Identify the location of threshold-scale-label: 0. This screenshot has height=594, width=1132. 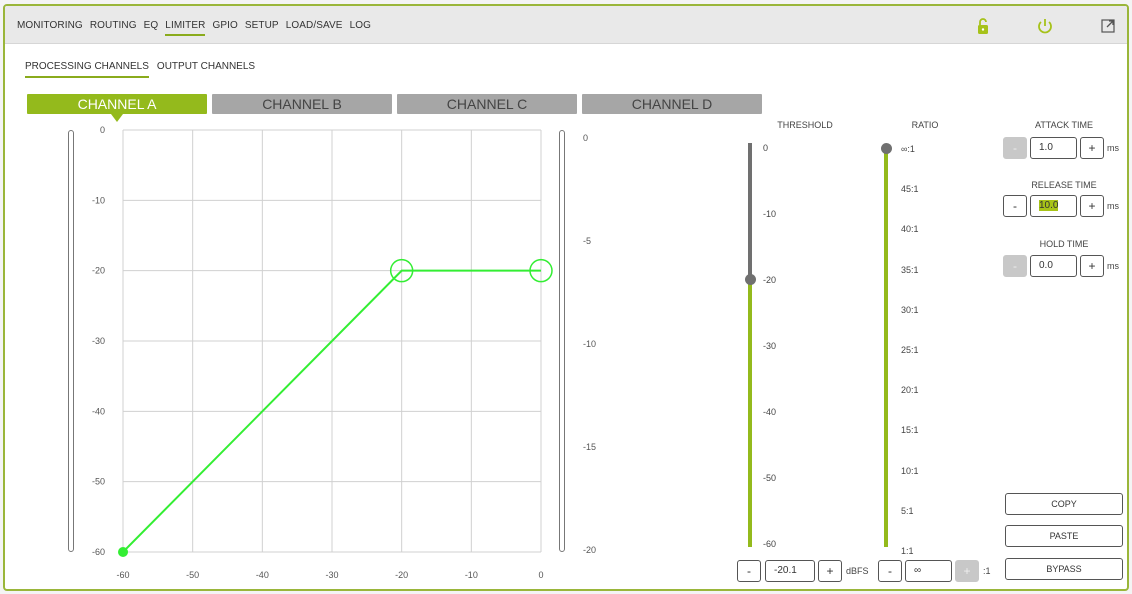
(766, 148).